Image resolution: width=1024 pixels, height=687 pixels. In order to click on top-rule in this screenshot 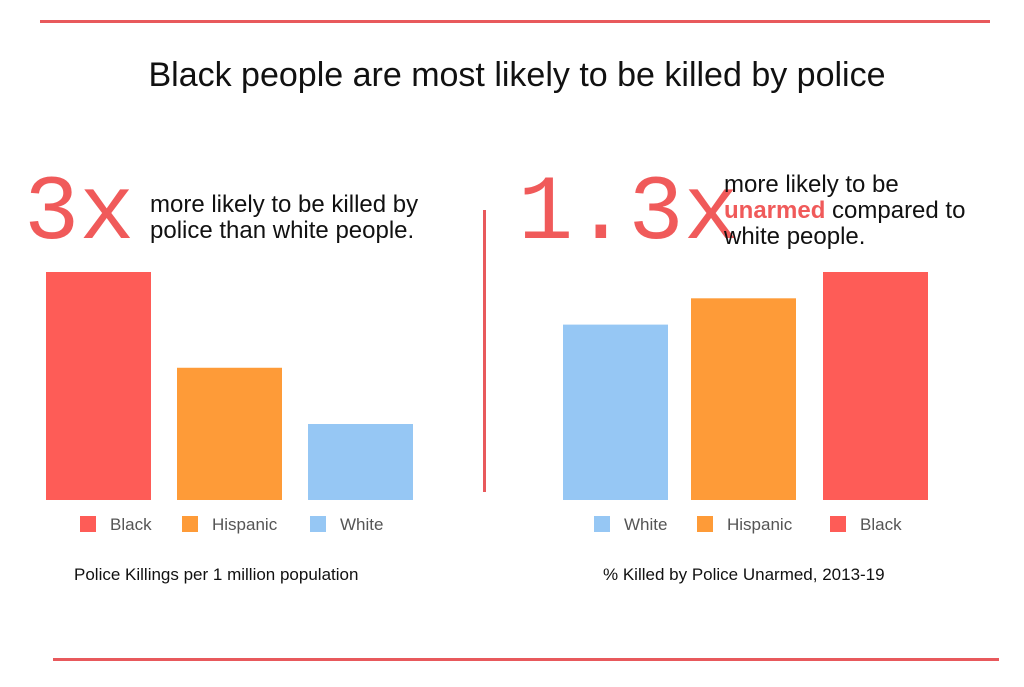, I will do `click(515, 21)`.